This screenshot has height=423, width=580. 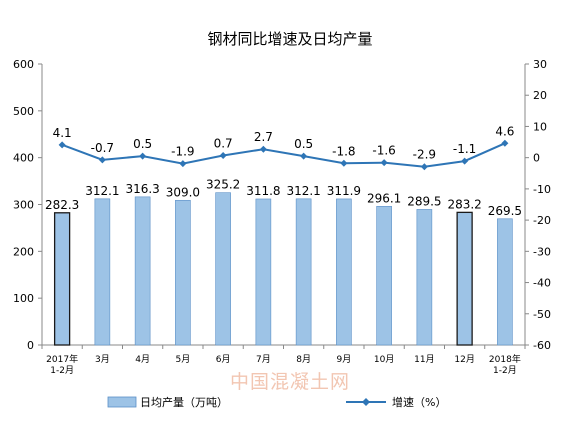 I want to click on bar-data-label: 311.8, so click(x=263, y=191).